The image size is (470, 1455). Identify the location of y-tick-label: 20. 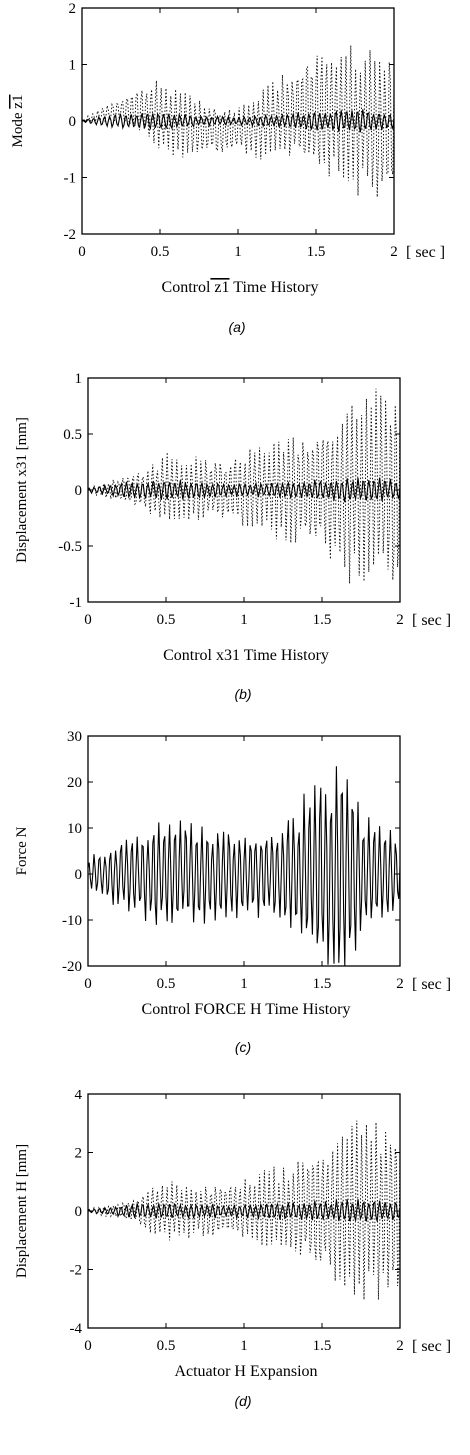
(74, 783).